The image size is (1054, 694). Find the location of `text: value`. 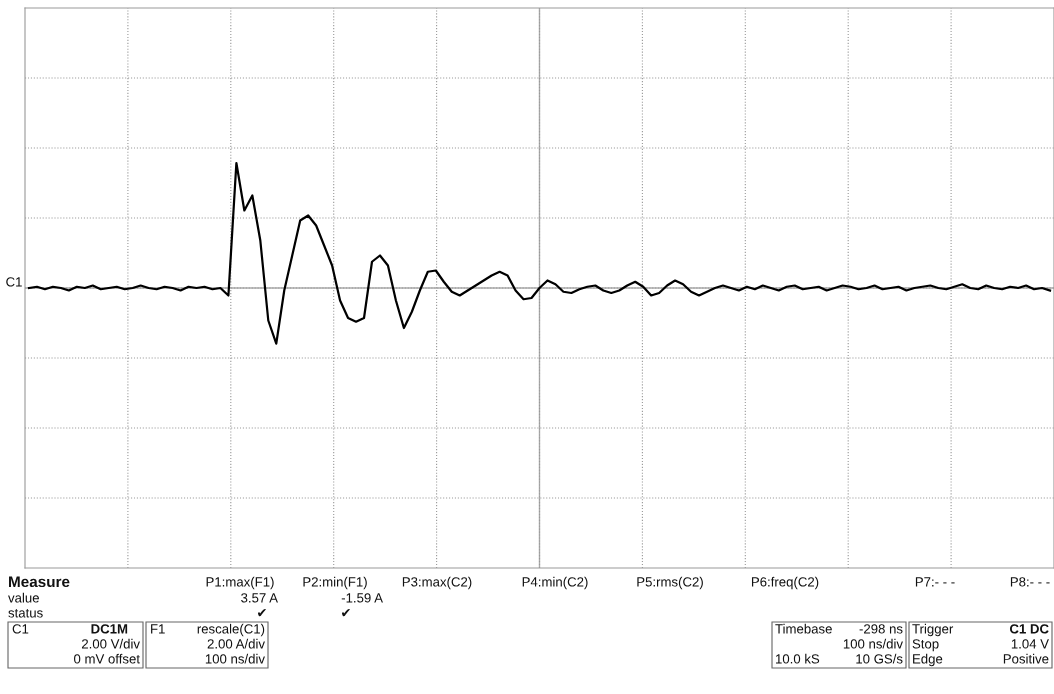

text: value is located at coordinates (23, 597).